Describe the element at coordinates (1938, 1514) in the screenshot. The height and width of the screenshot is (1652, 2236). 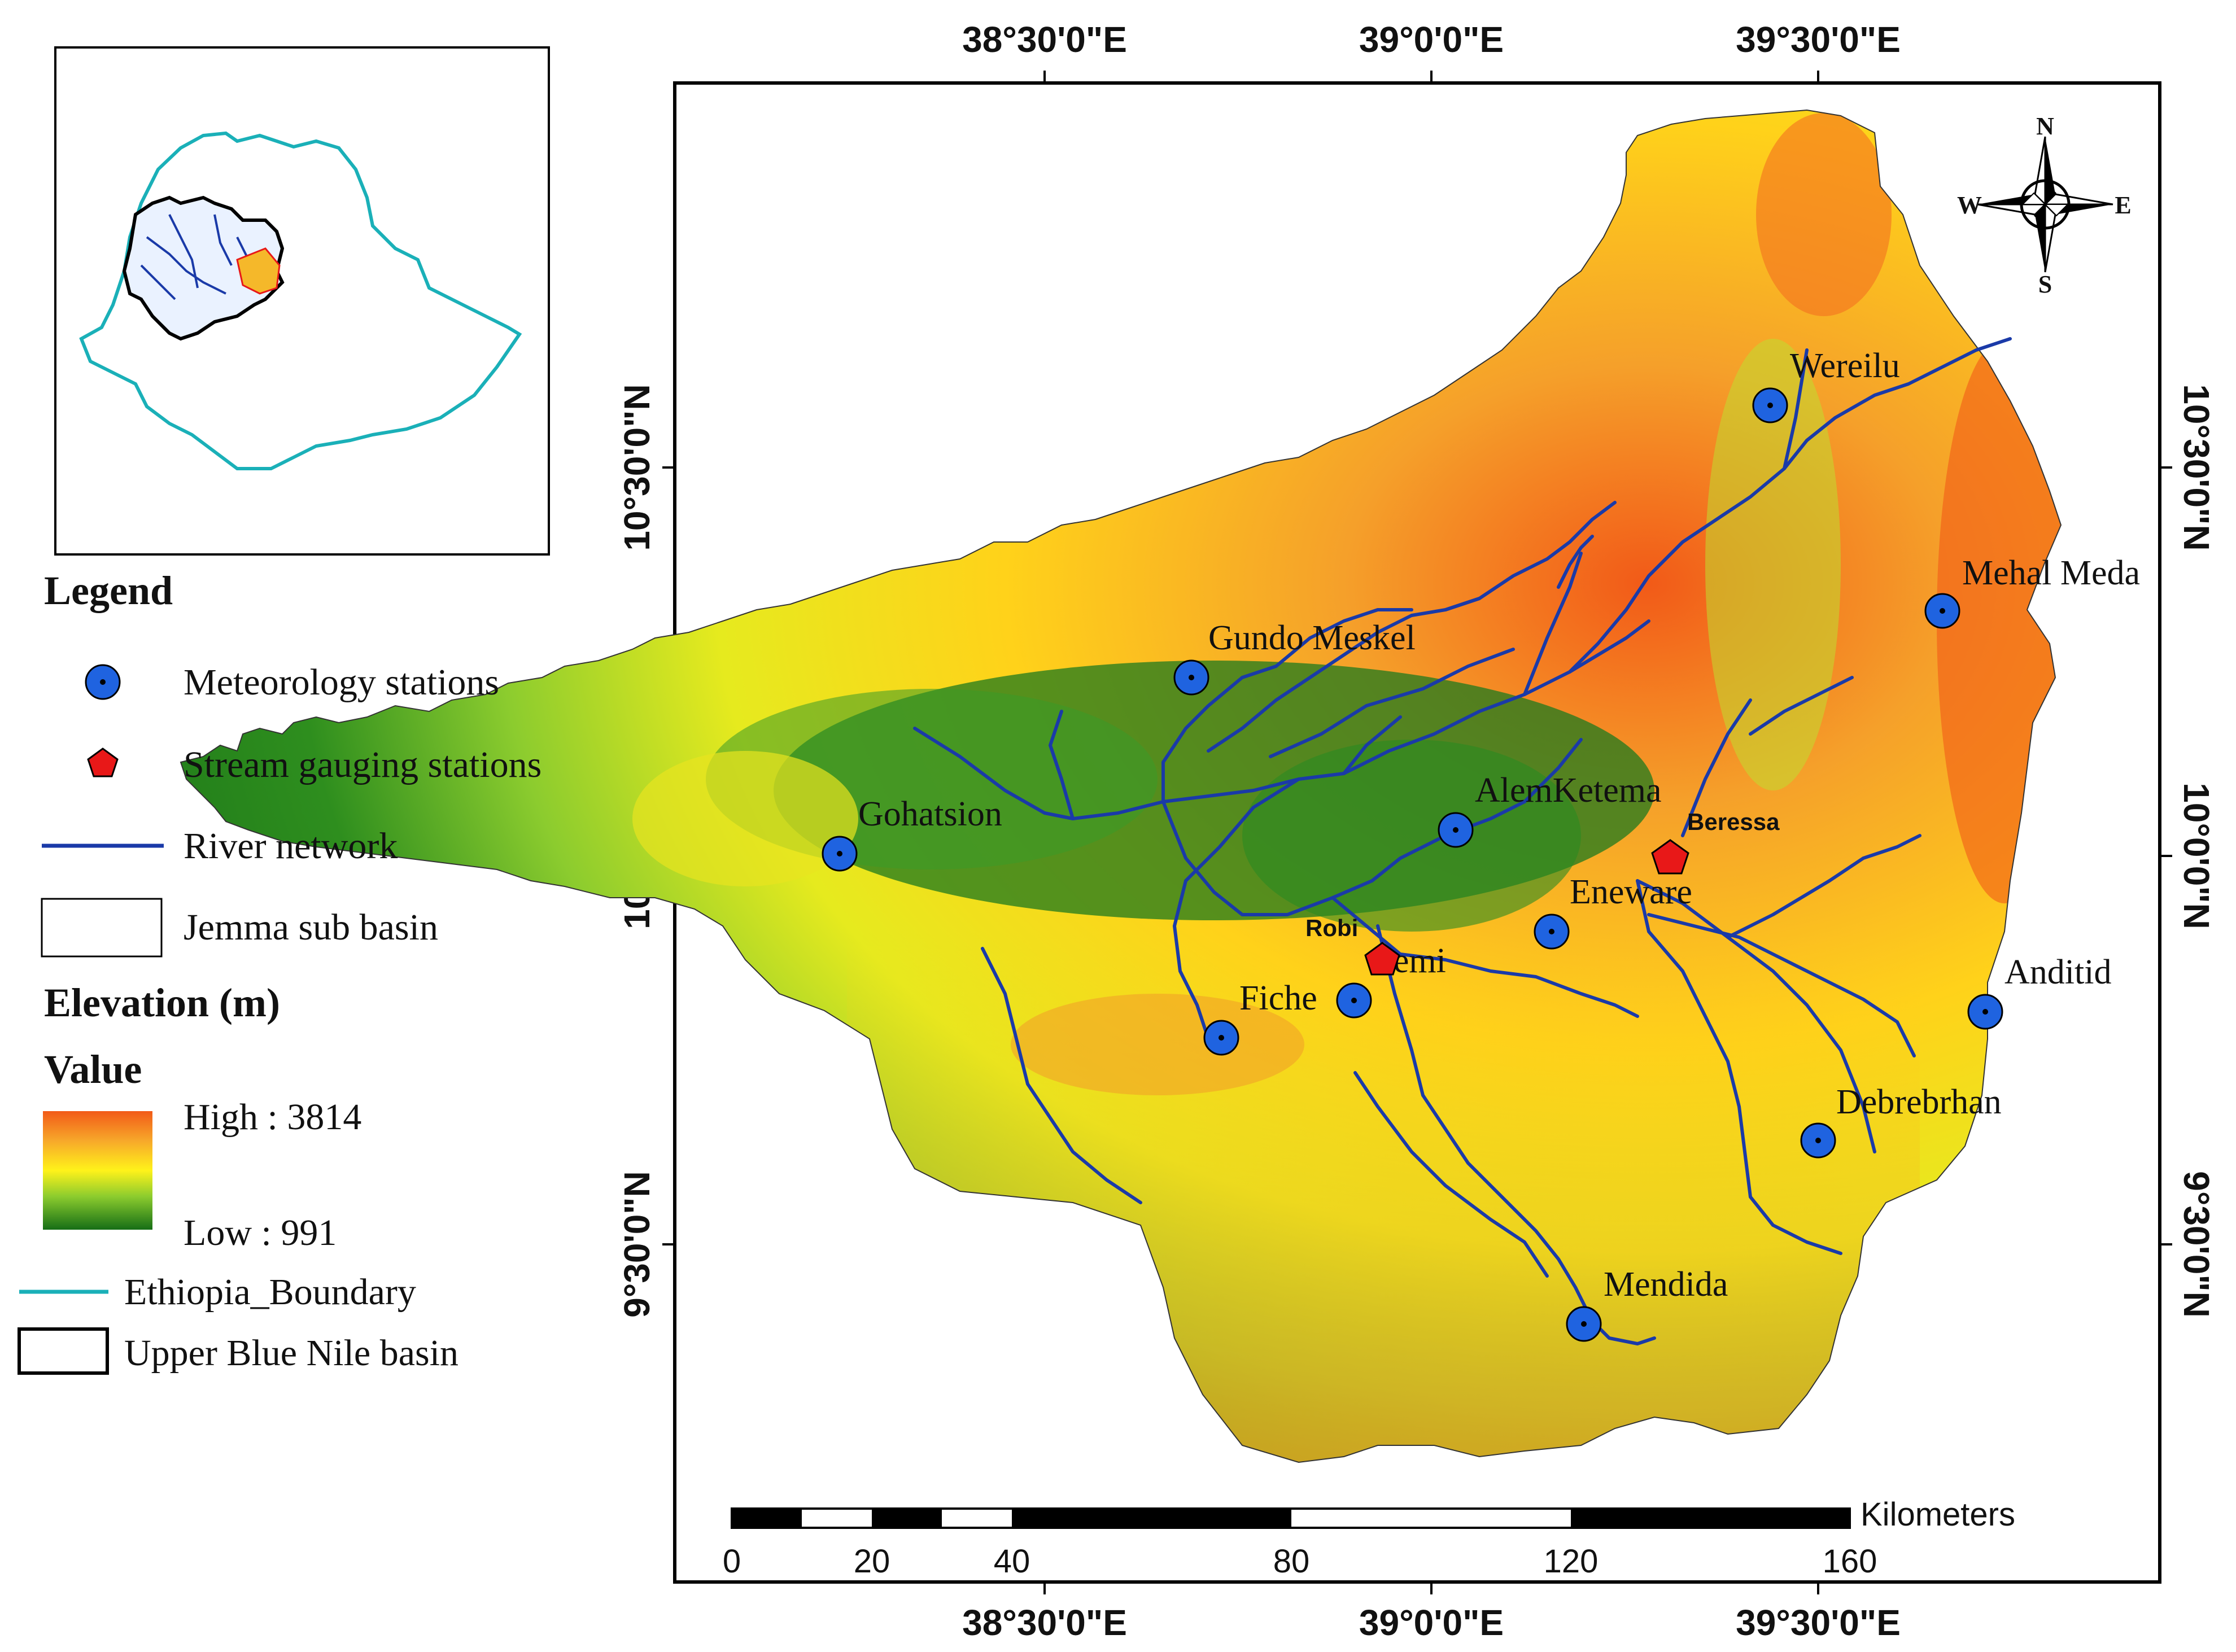
I see `scale-unit: Kilometers` at that location.